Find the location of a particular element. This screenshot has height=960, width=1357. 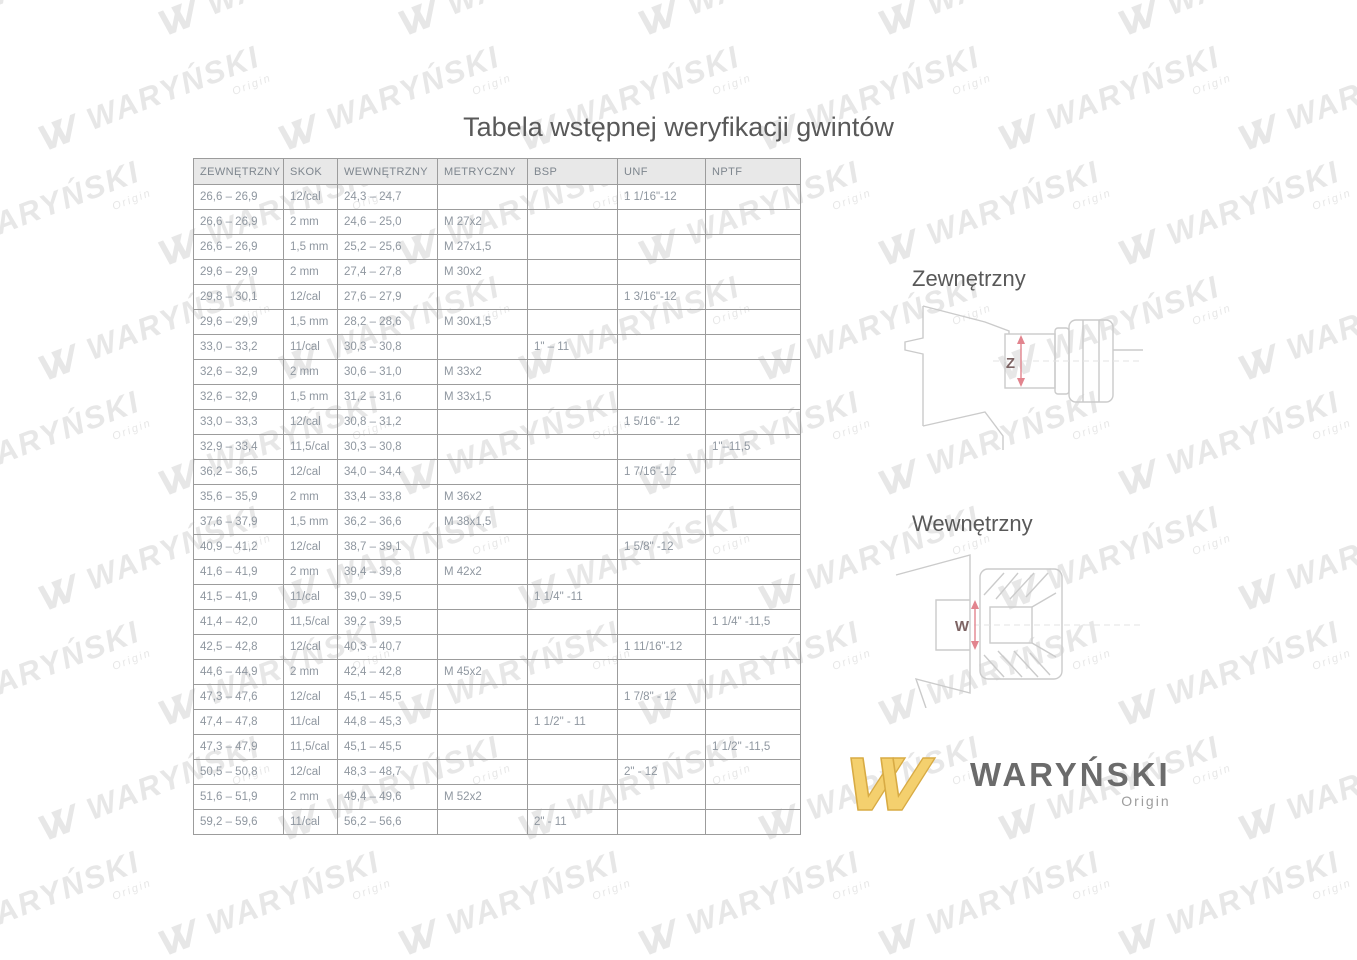

column-header: METRYCZNY is located at coordinates (482, 171).